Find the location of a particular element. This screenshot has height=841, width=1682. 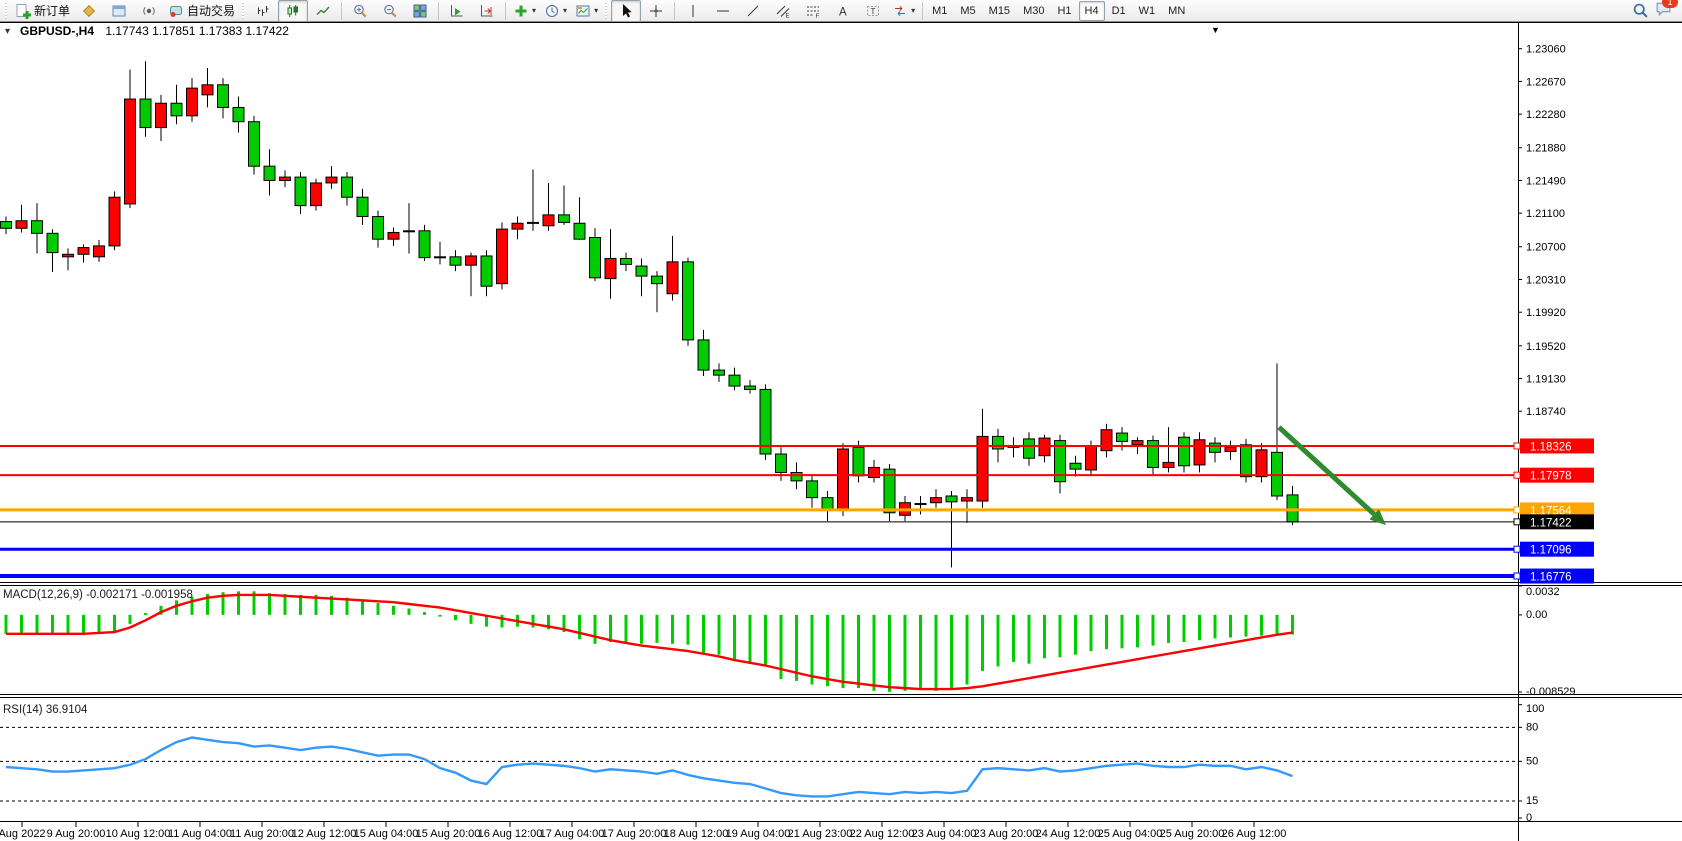

text-button: A is located at coordinates (843, 11).